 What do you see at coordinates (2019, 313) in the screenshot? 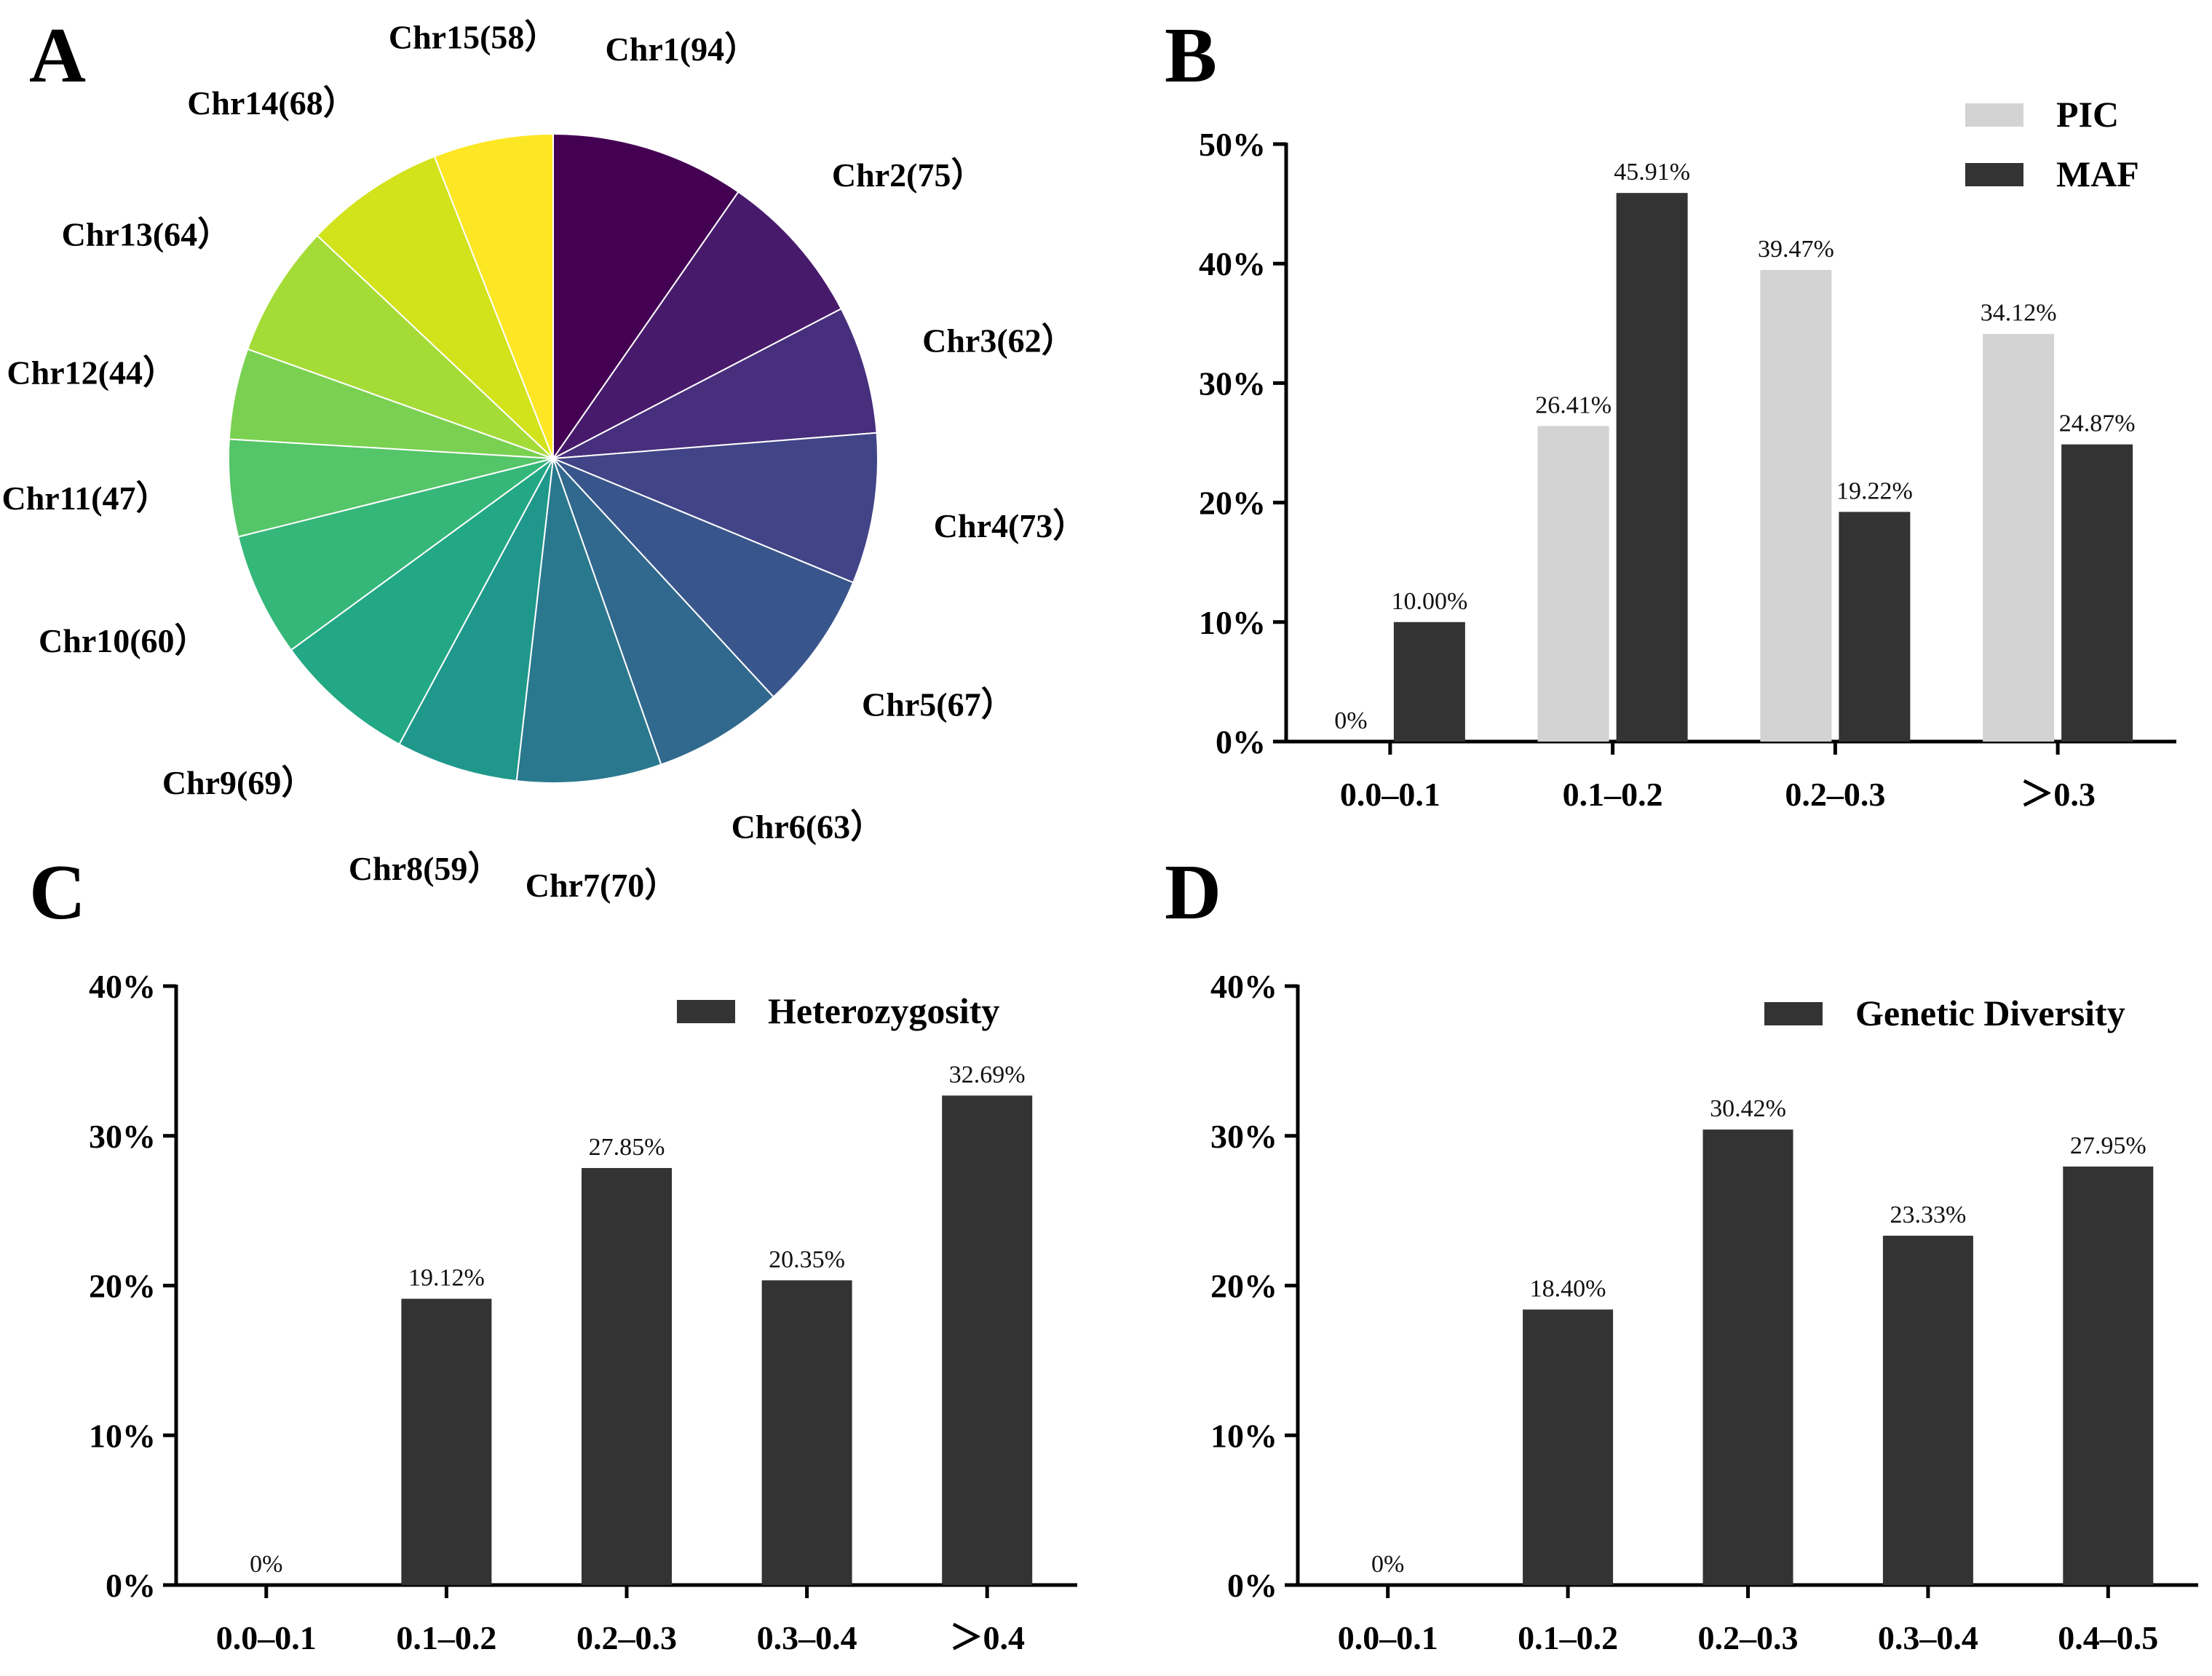
I see `data-label-pic-0-3: 34.12%` at bounding box center [2019, 313].